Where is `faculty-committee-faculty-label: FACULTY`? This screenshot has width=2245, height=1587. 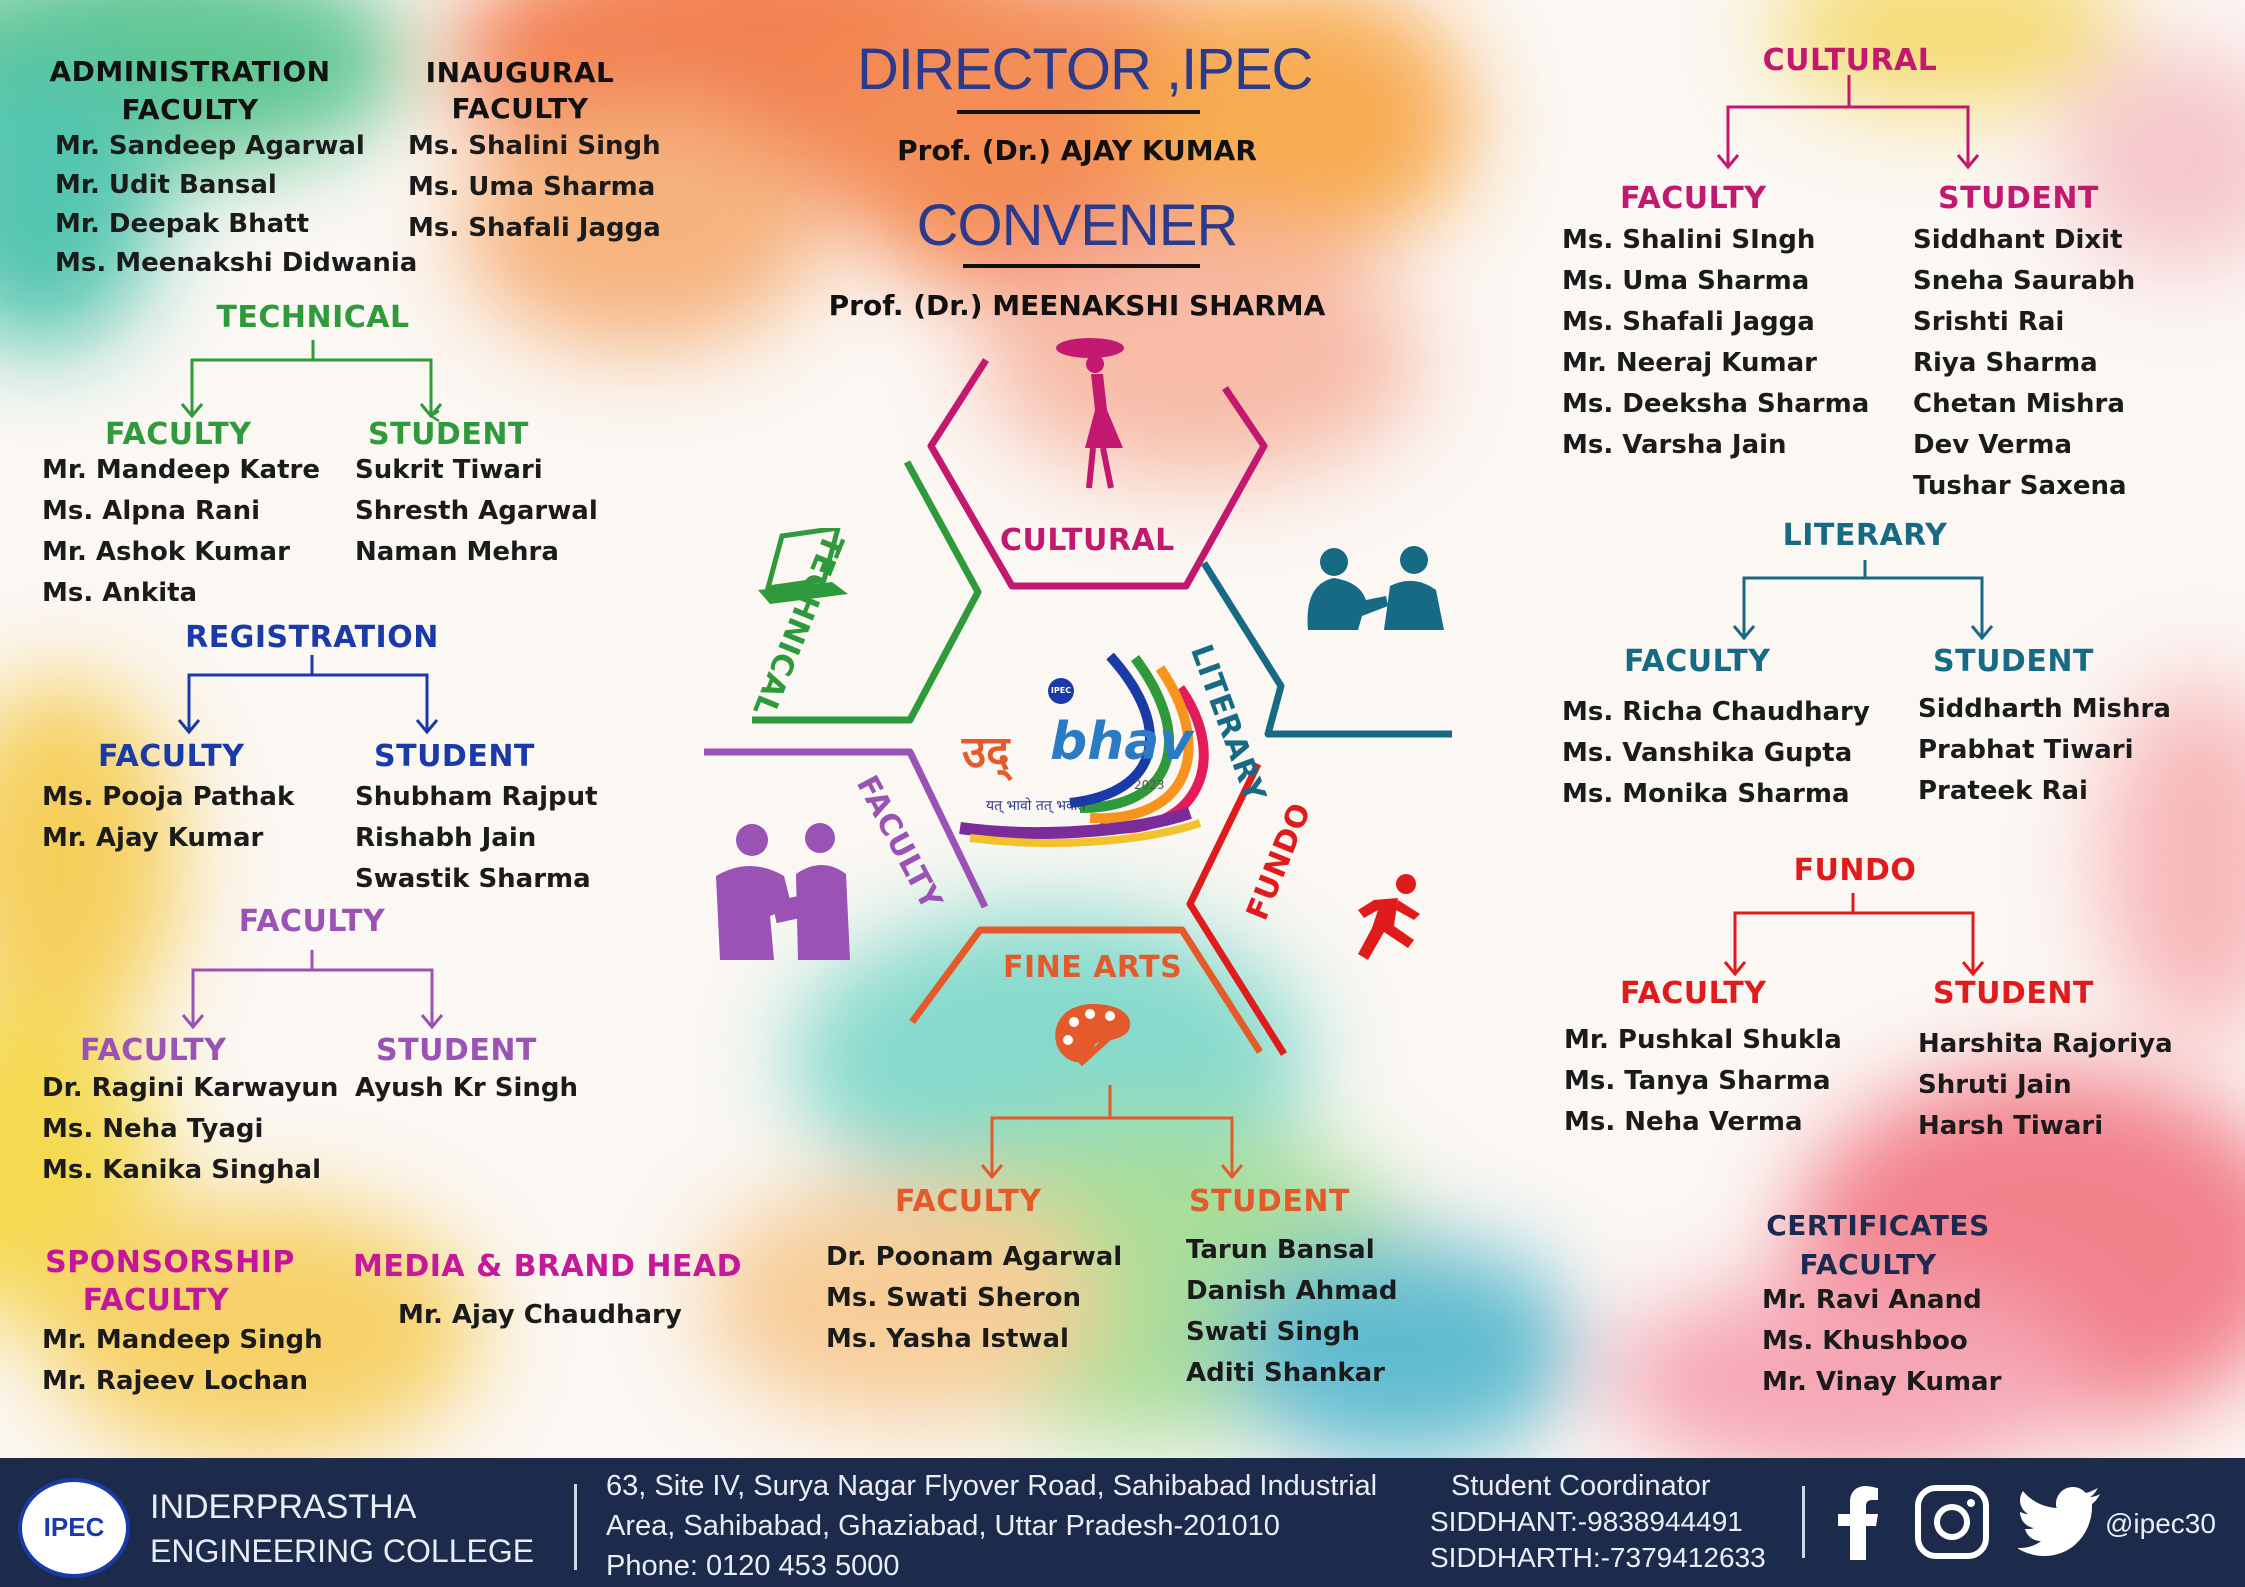
faculty-committee-faculty-label: FACULTY is located at coordinates (153, 1050).